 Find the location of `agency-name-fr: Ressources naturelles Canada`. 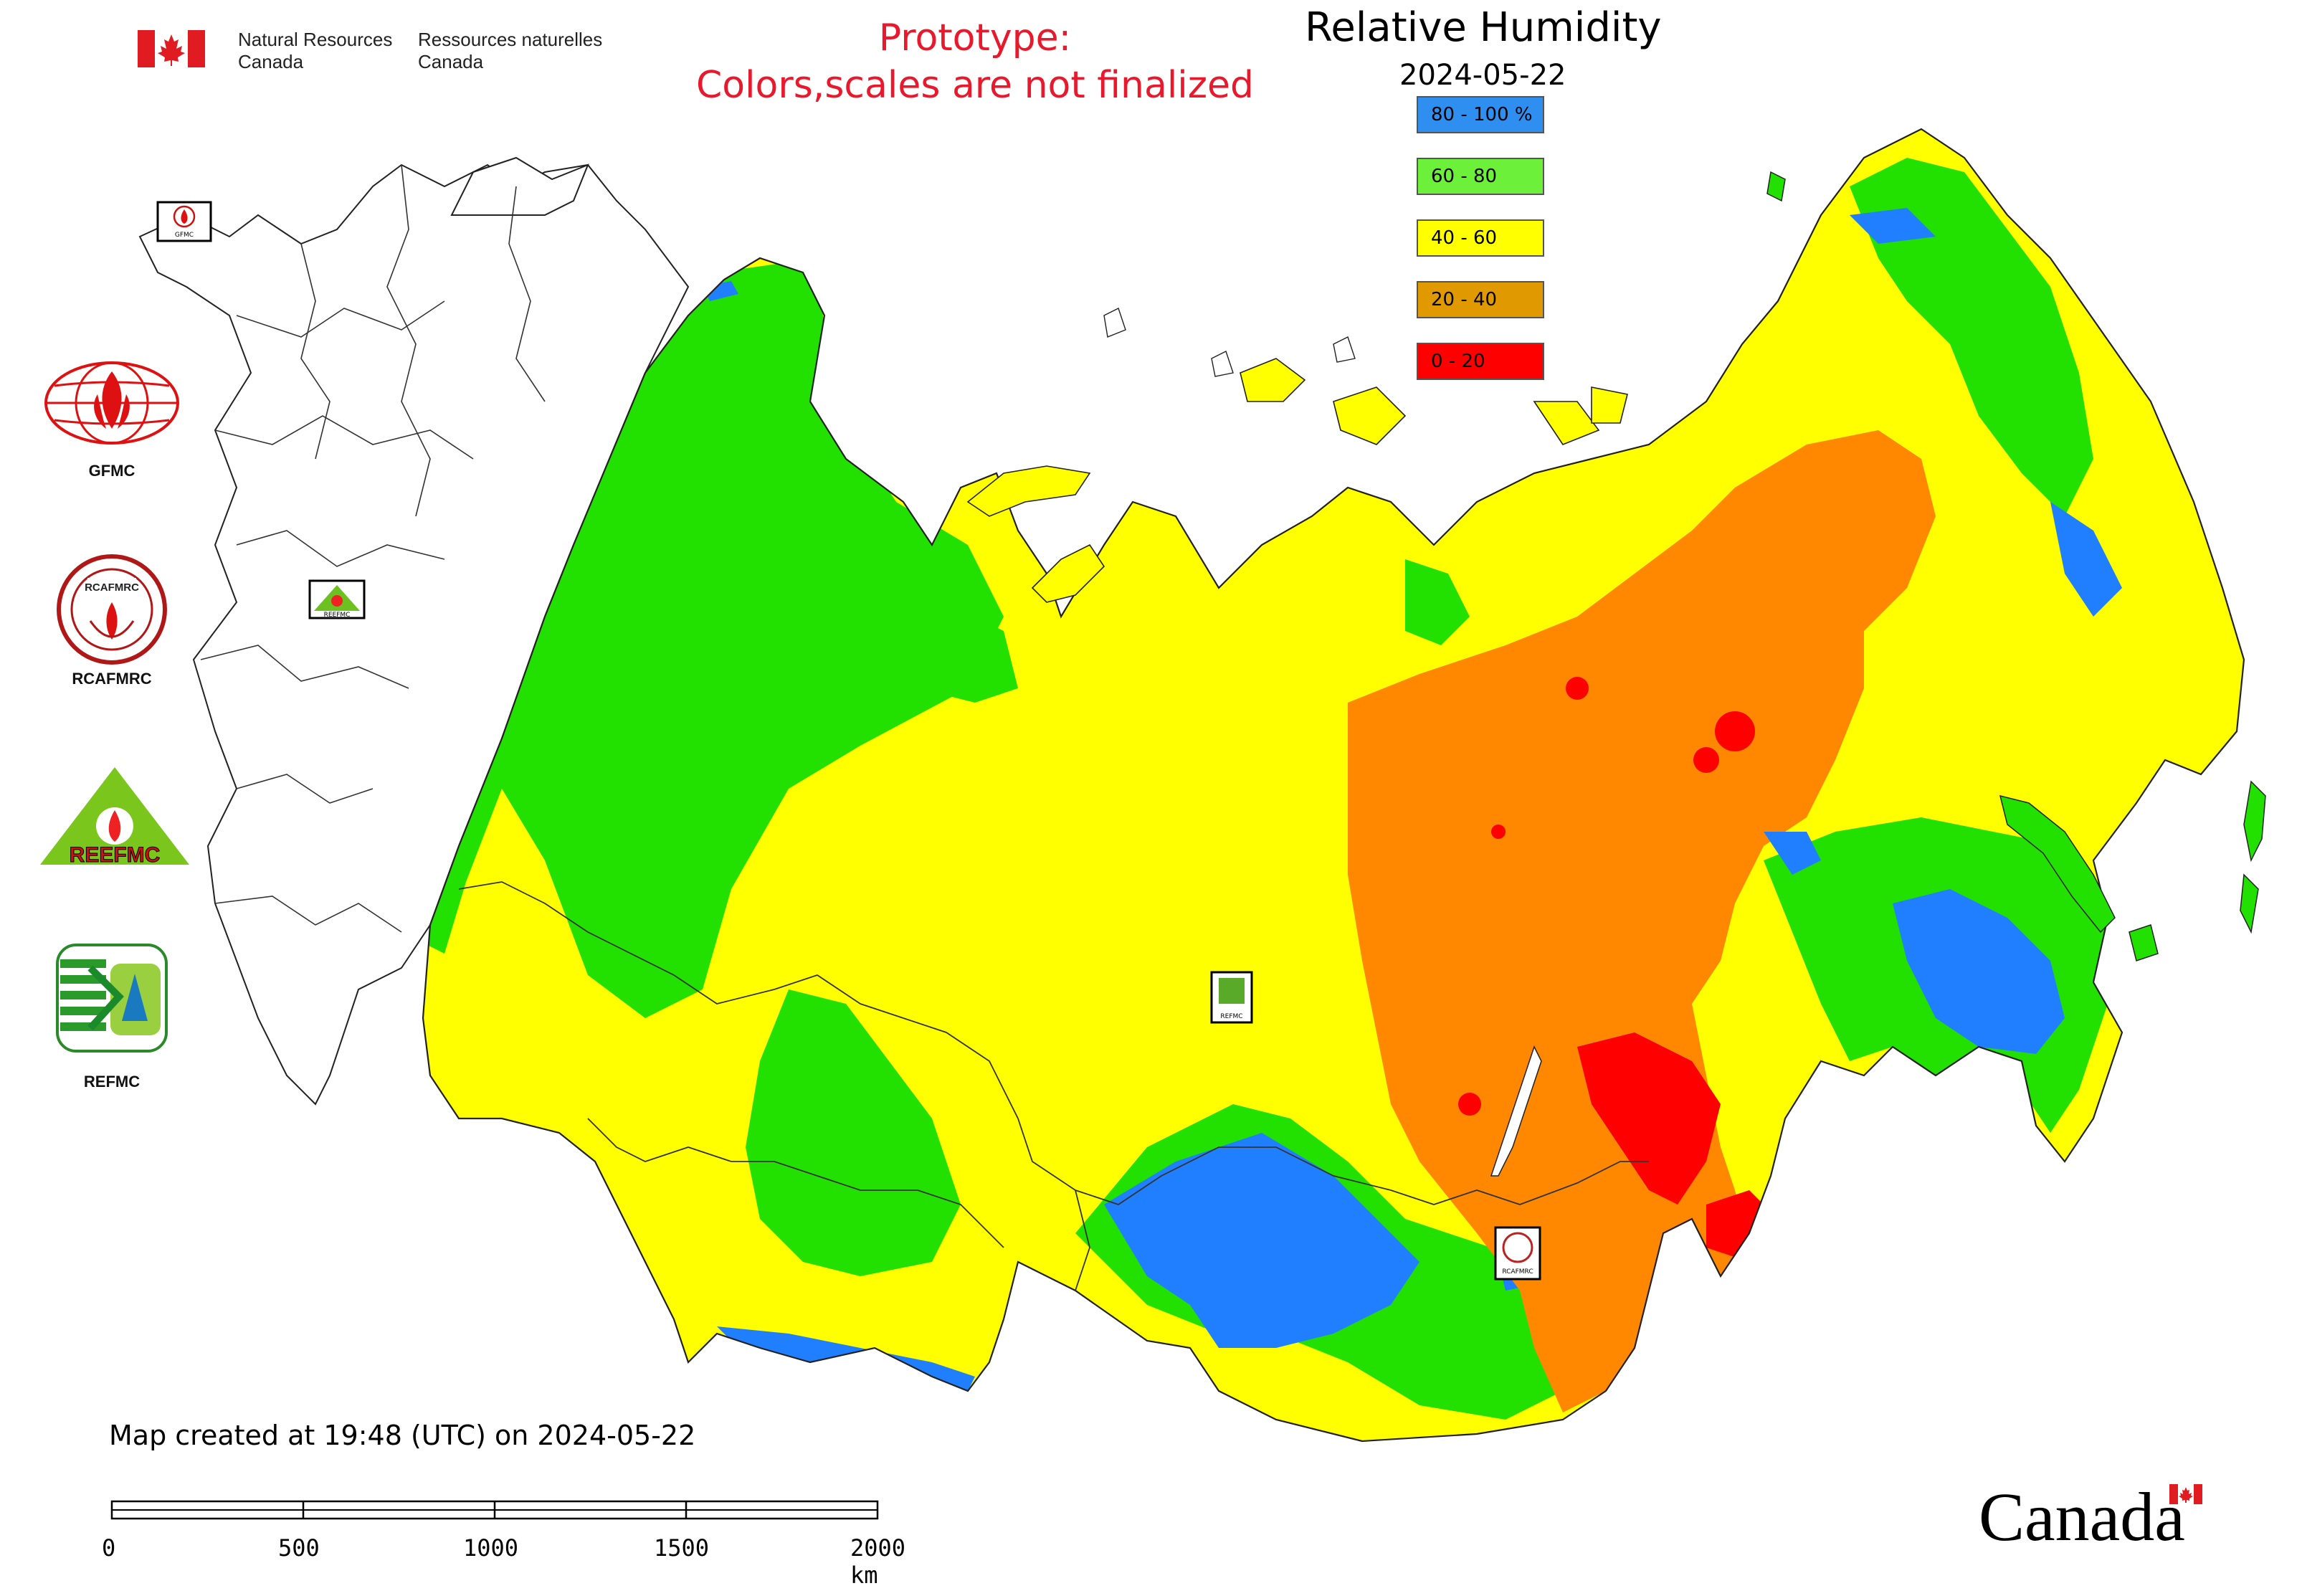

agency-name-fr: Ressources naturelles Canada is located at coordinates (510, 51).